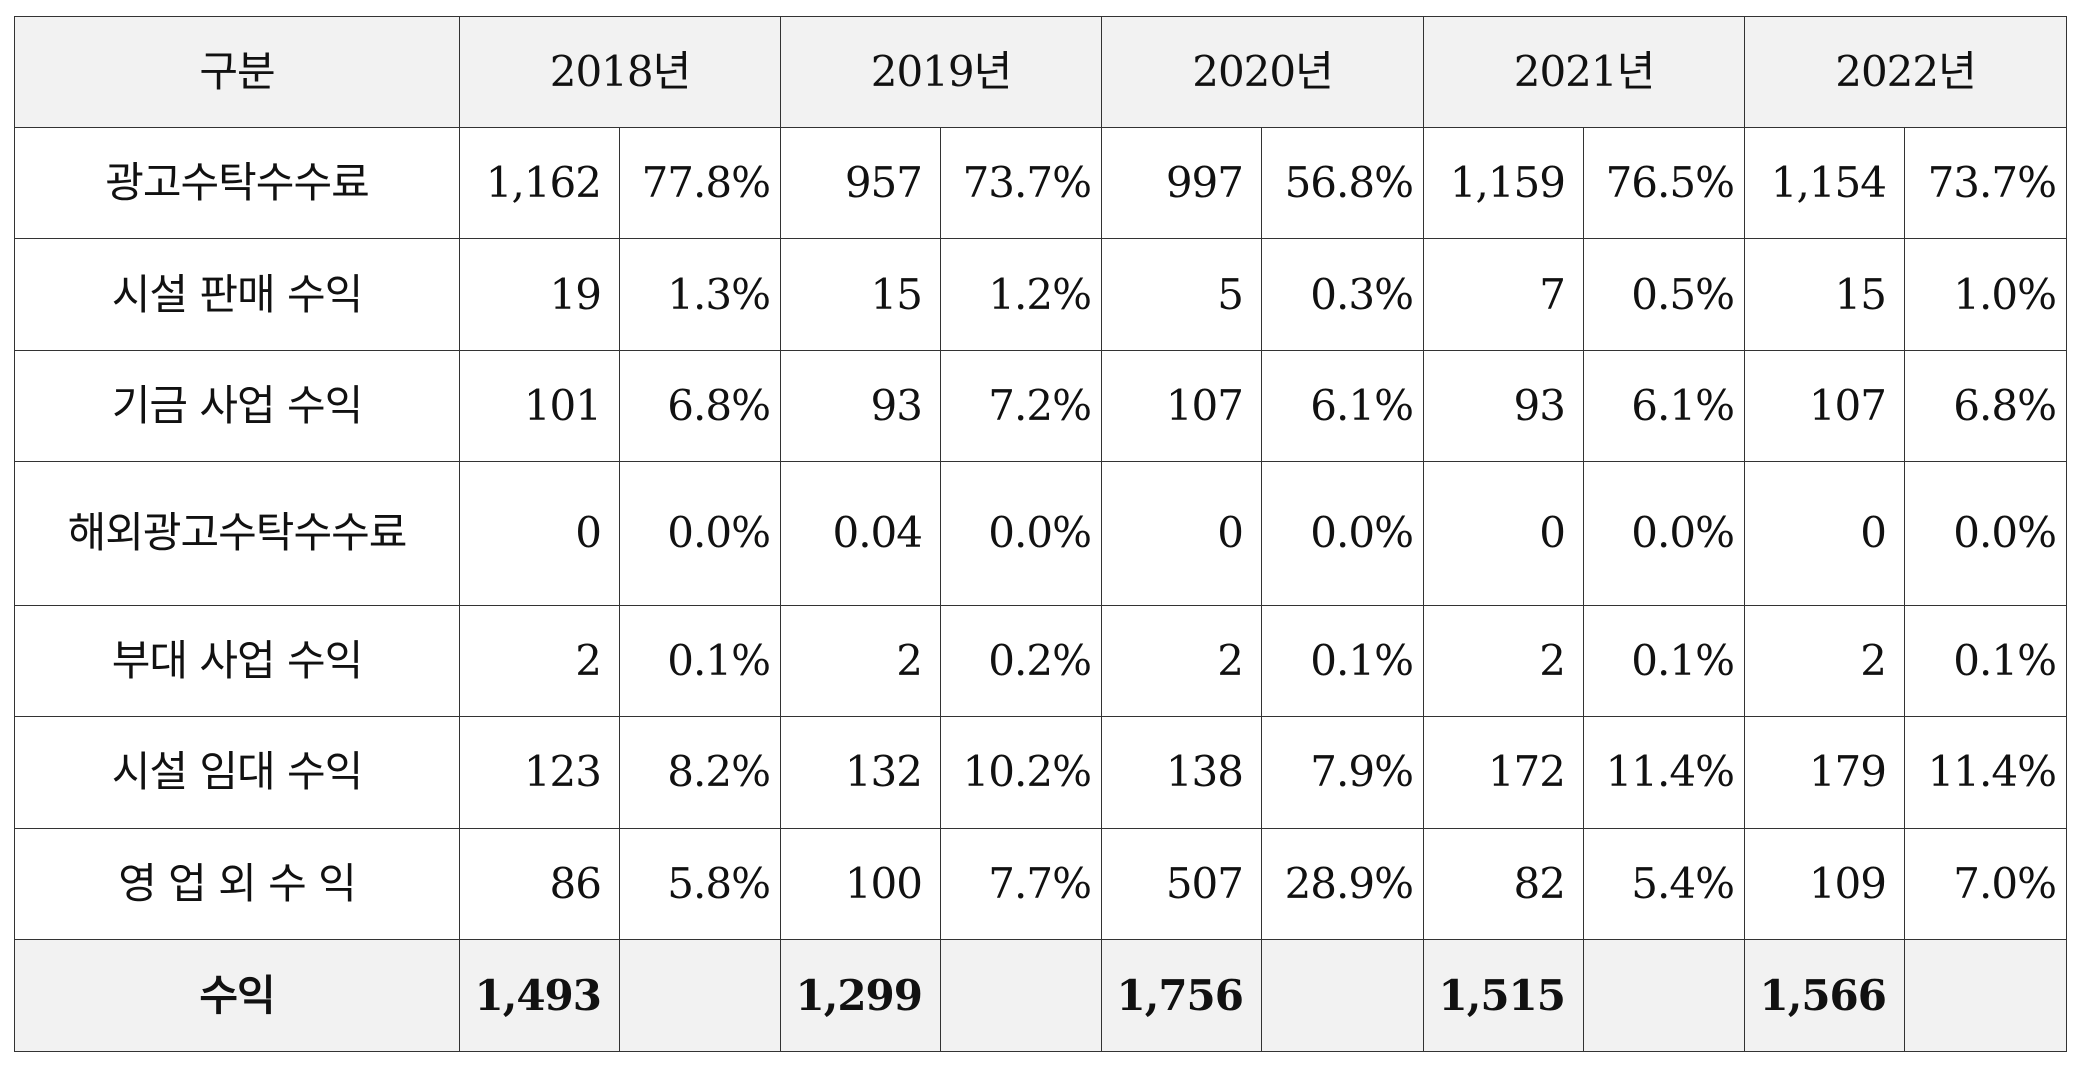 The width and height of the screenshot is (2080, 1067). I want to click on share-cell: 7.7%, so click(1021, 884).